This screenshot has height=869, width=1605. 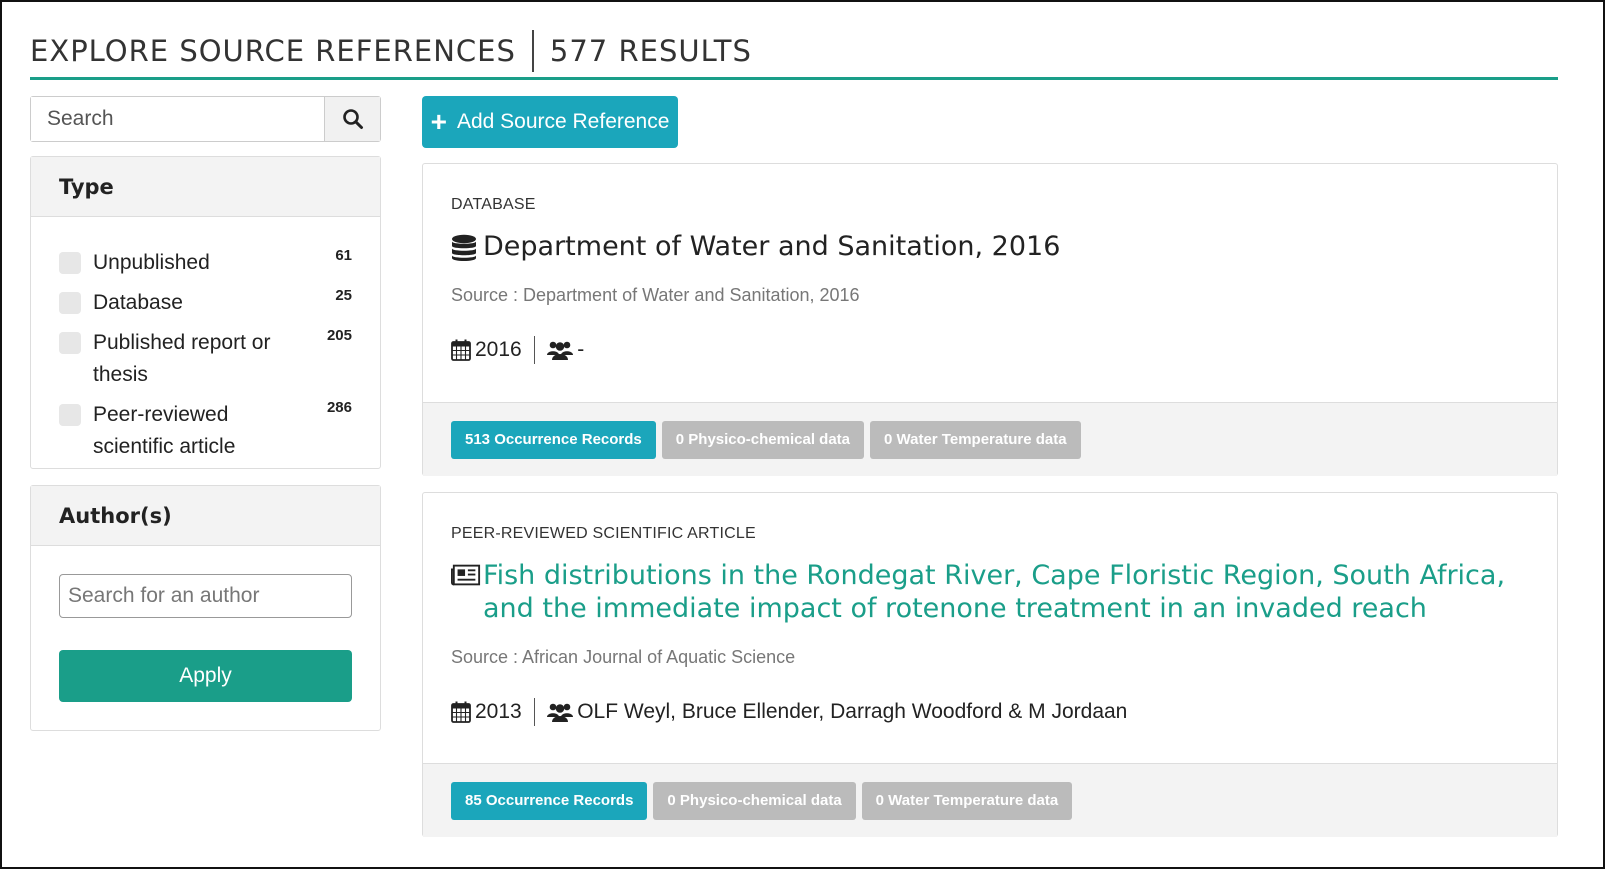 I want to click on type-option-count: 61, so click(x=343, y=255).